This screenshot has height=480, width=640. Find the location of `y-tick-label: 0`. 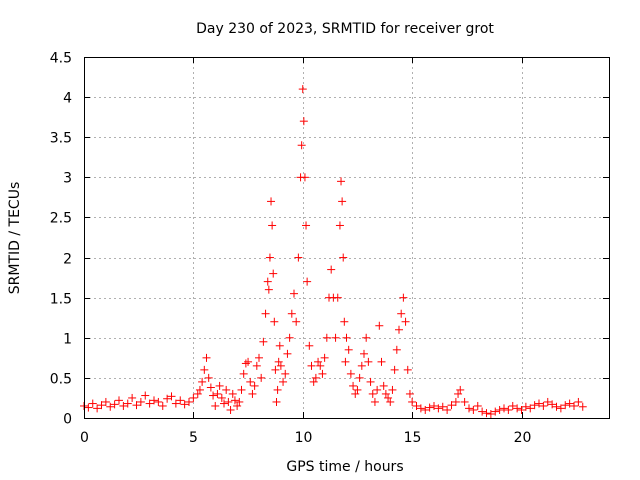

y-tick-label: 0 is located at coordinates (67, 420).